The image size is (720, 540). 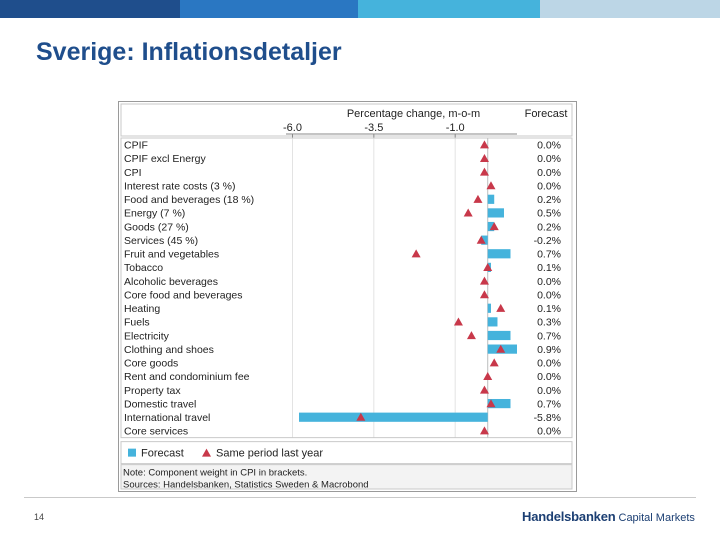 I want to click on x-tick-label: -3.5, so click(x=373, y=128).